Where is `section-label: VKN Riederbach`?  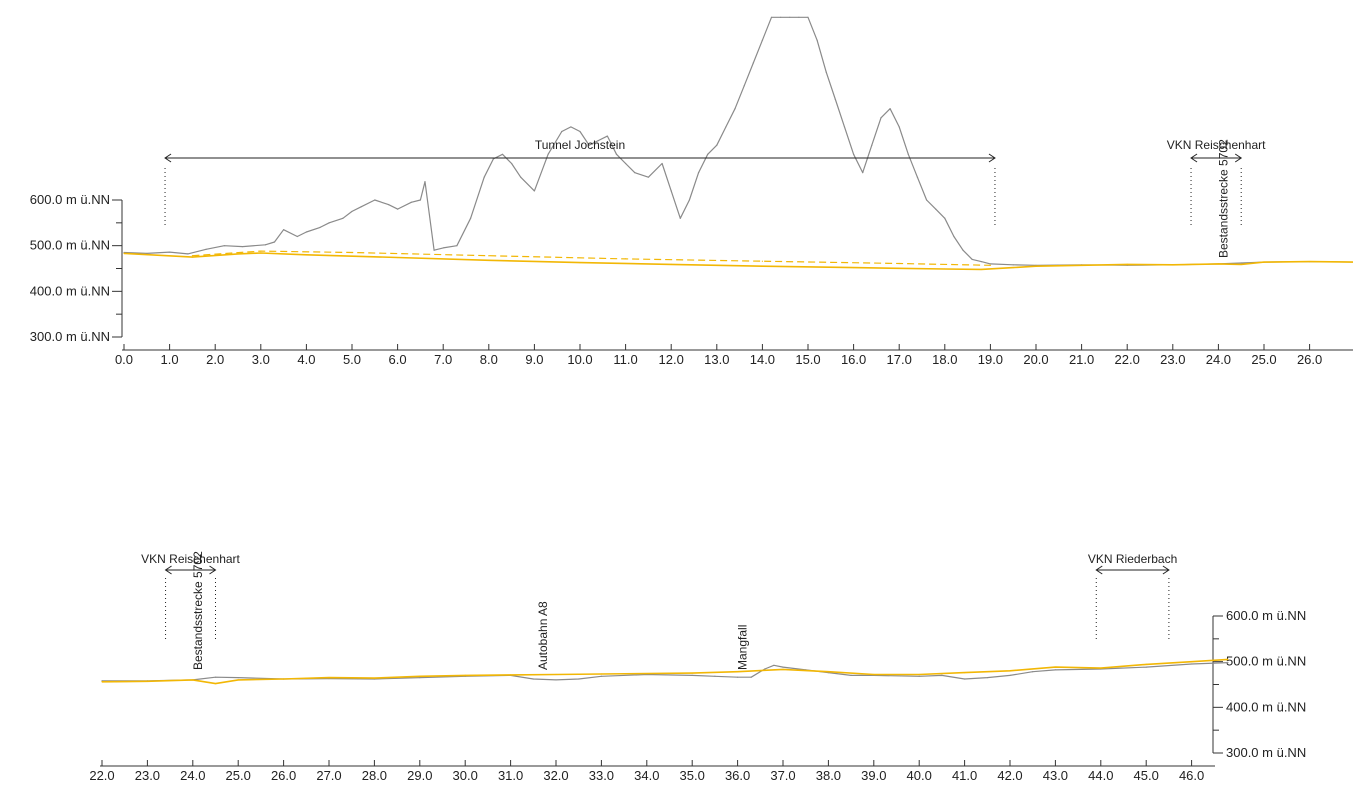 section-label: VKN Riederbach is located at coordinates (1132, 559).